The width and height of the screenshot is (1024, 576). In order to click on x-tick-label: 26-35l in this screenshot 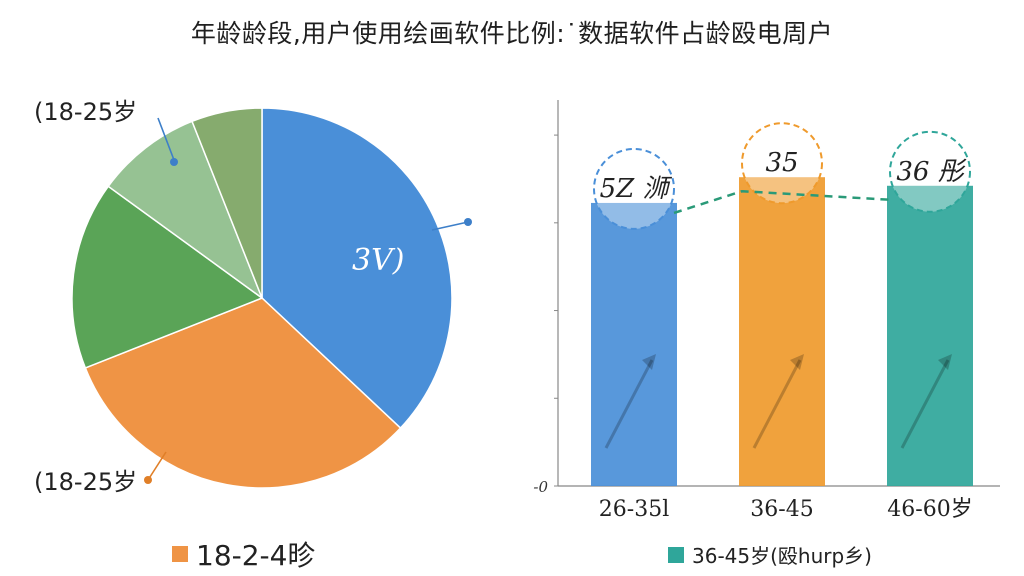, I will do `click(634, 509)`.